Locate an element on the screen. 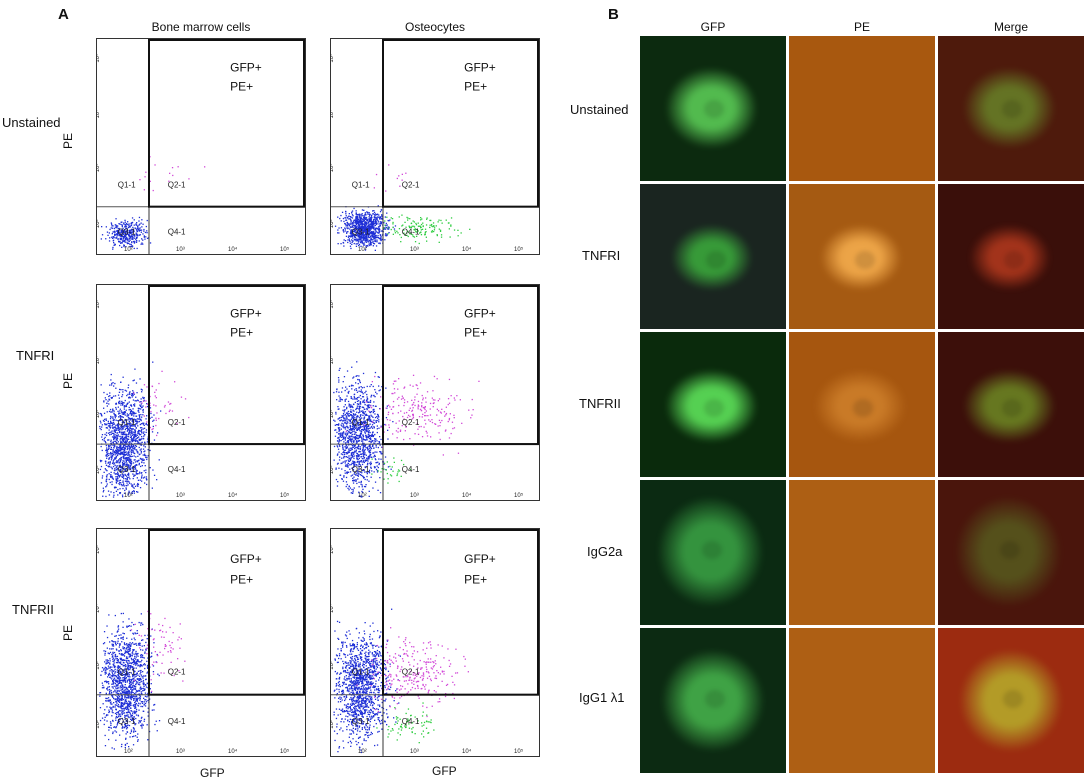 The height and width of the screenshot is (784, 1084). x-tick-label: 10⁴ is located at coordinates (233, 495).